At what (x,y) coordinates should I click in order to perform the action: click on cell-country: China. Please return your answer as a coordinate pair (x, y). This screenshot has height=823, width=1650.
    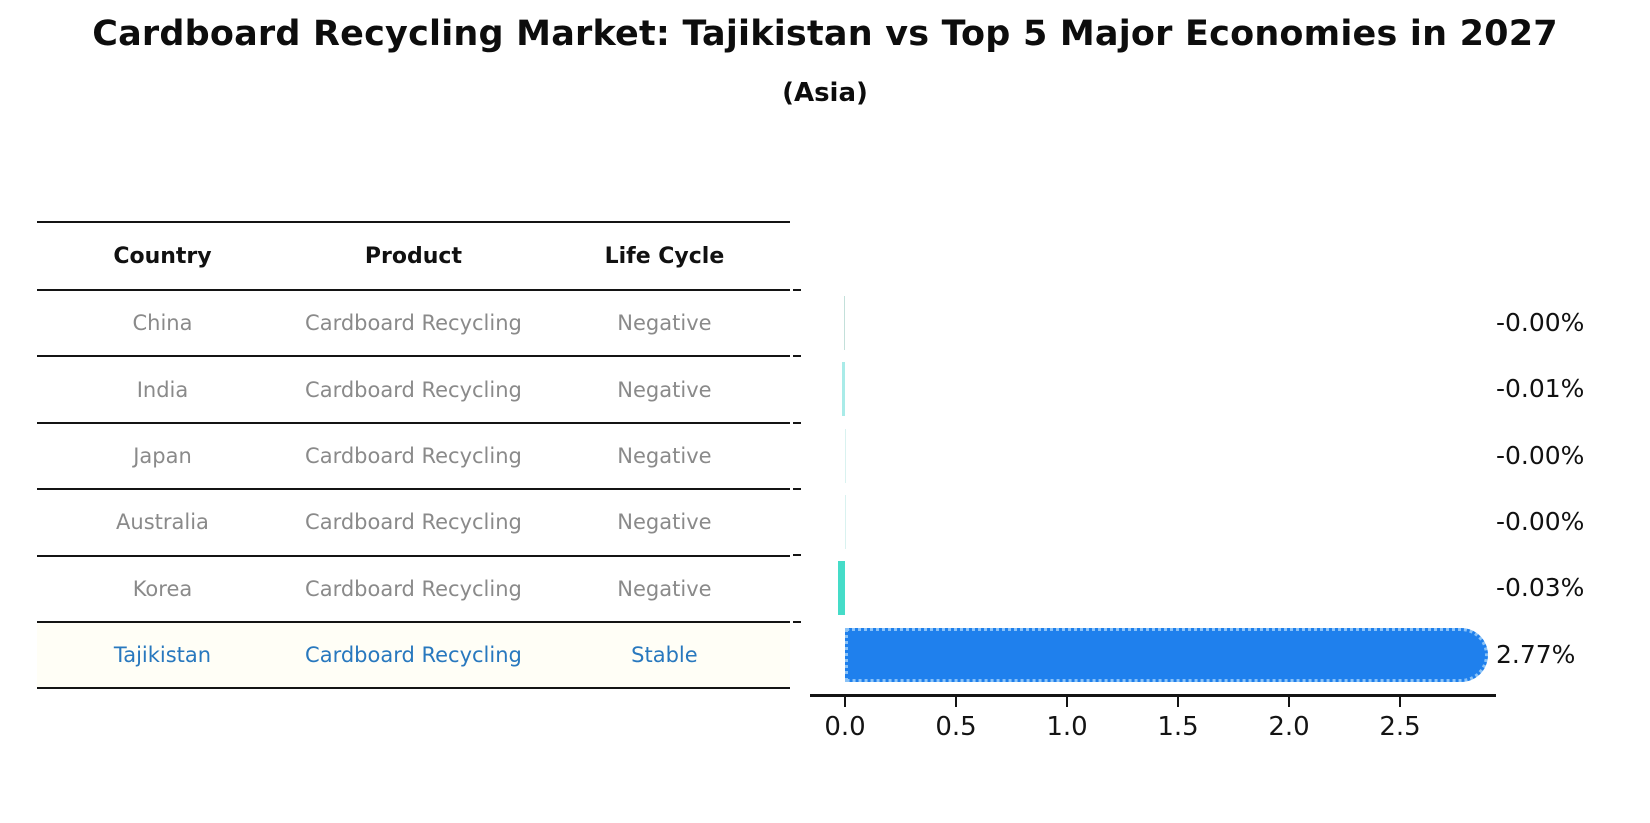
    Looking at the image, I should click on (162, 323).